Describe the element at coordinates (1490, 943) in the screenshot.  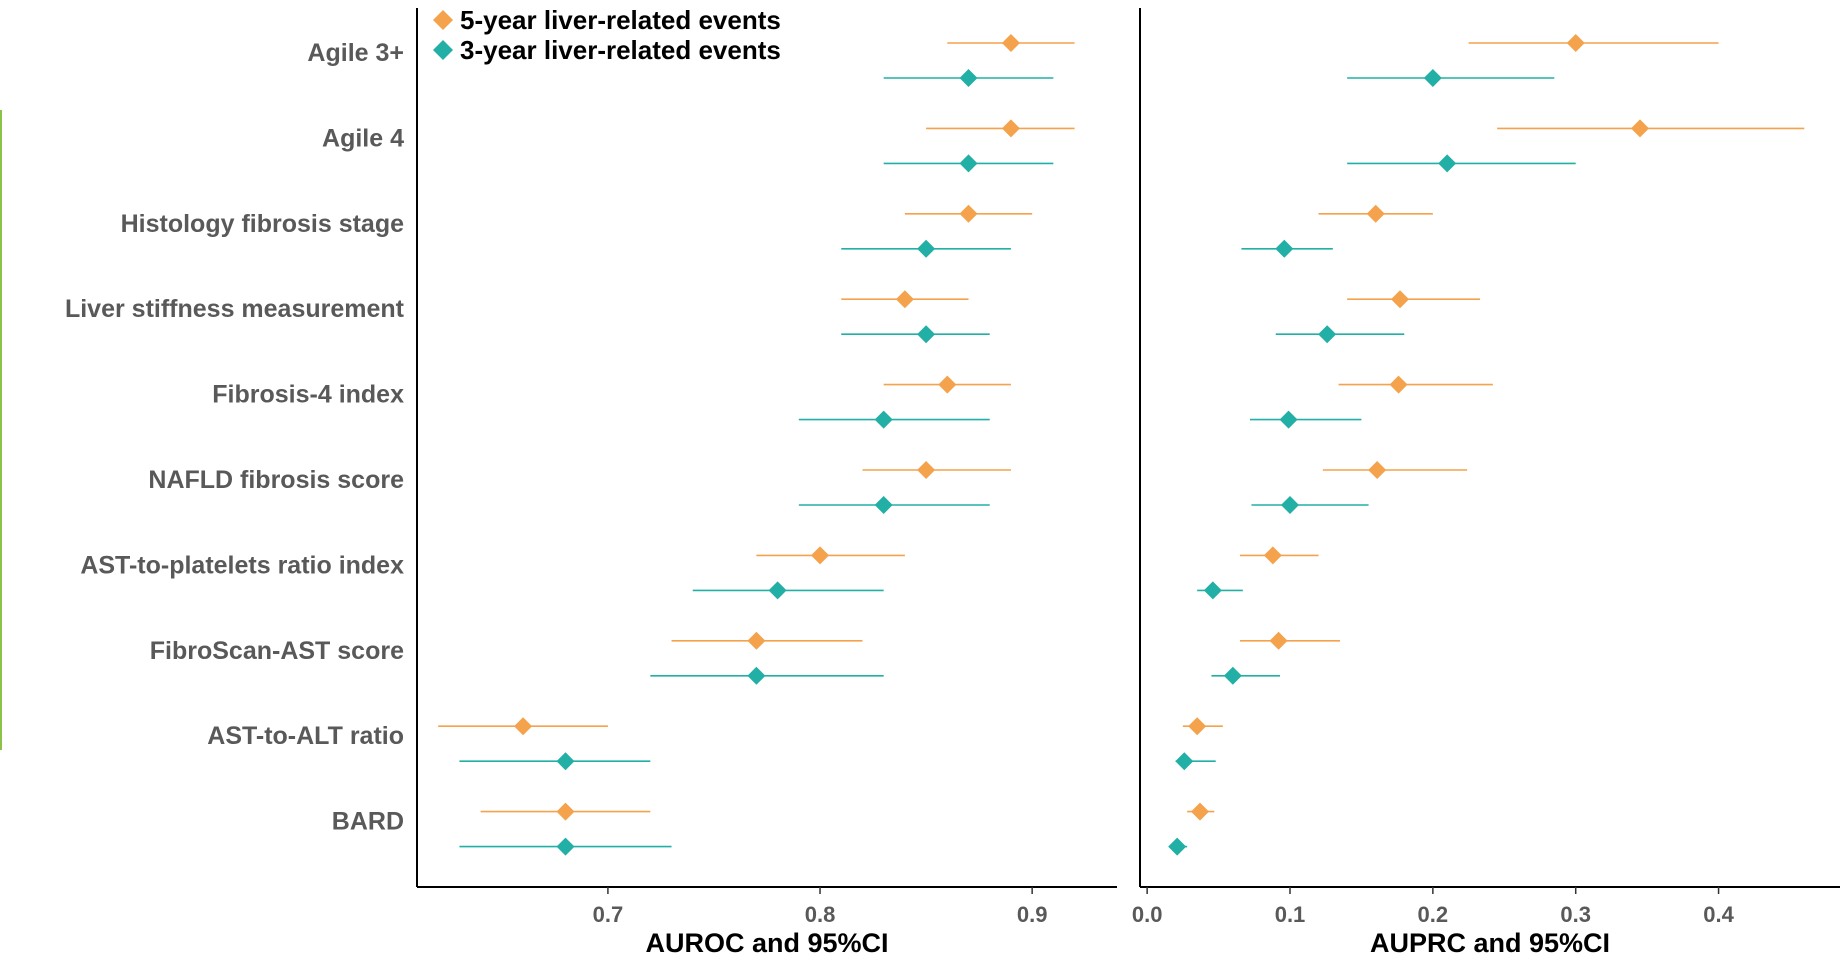
I see `x-axis-title: AUPRC and 95%CI` at that location.